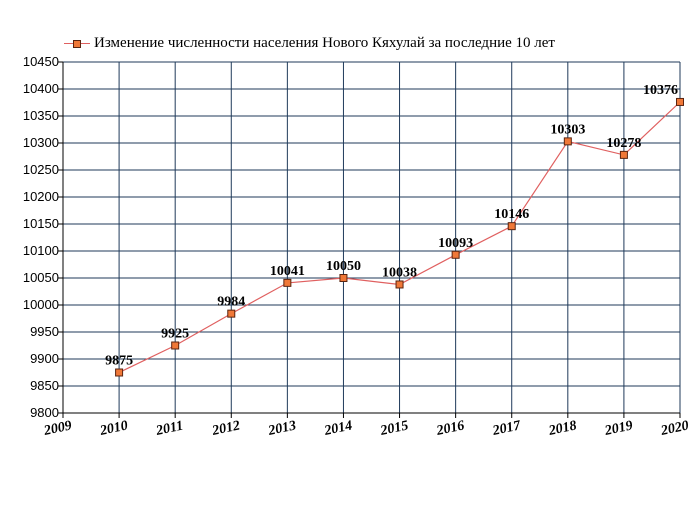  Describe the element at coordinates (337, 428) in the screenshot. I see `x-tick-label: 2014` at that location.